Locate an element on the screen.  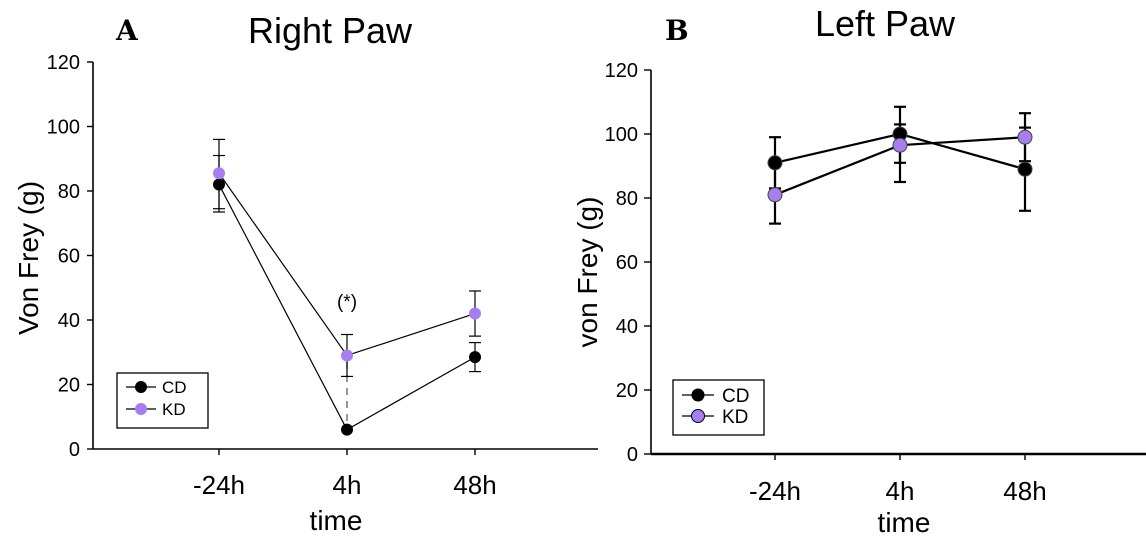
annotation-significance: (*) is located at coordinates (347, 302).